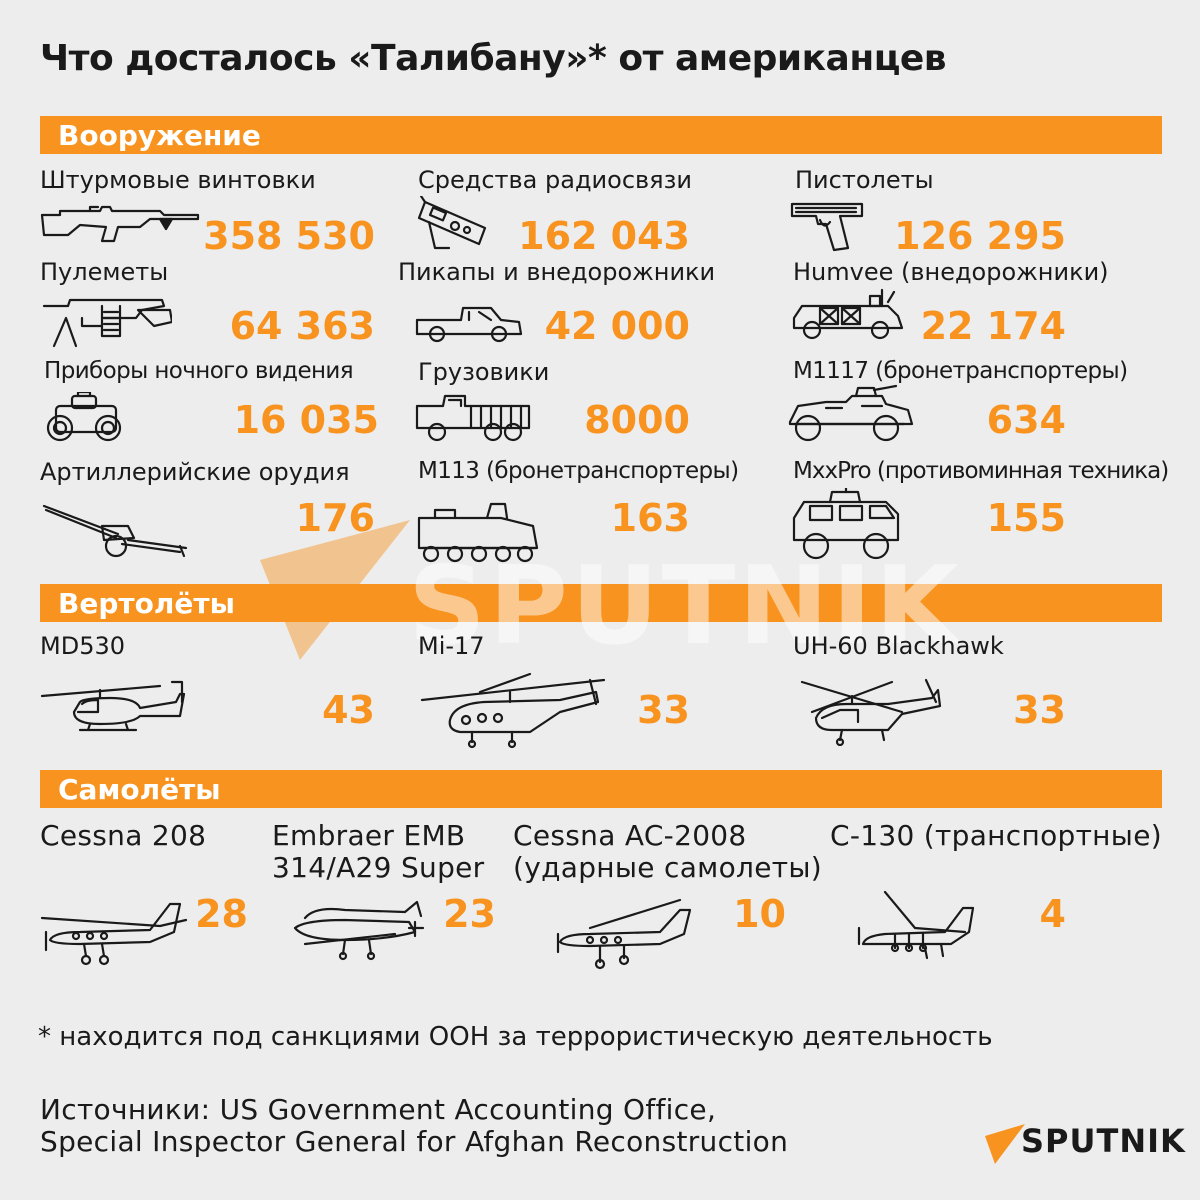 The height and width of the screenshot is (1200, 1200). Describe the element at coordinates (951, 272) in the screenshot. I see `item-label: Humvee (внедорожники)` at that location.